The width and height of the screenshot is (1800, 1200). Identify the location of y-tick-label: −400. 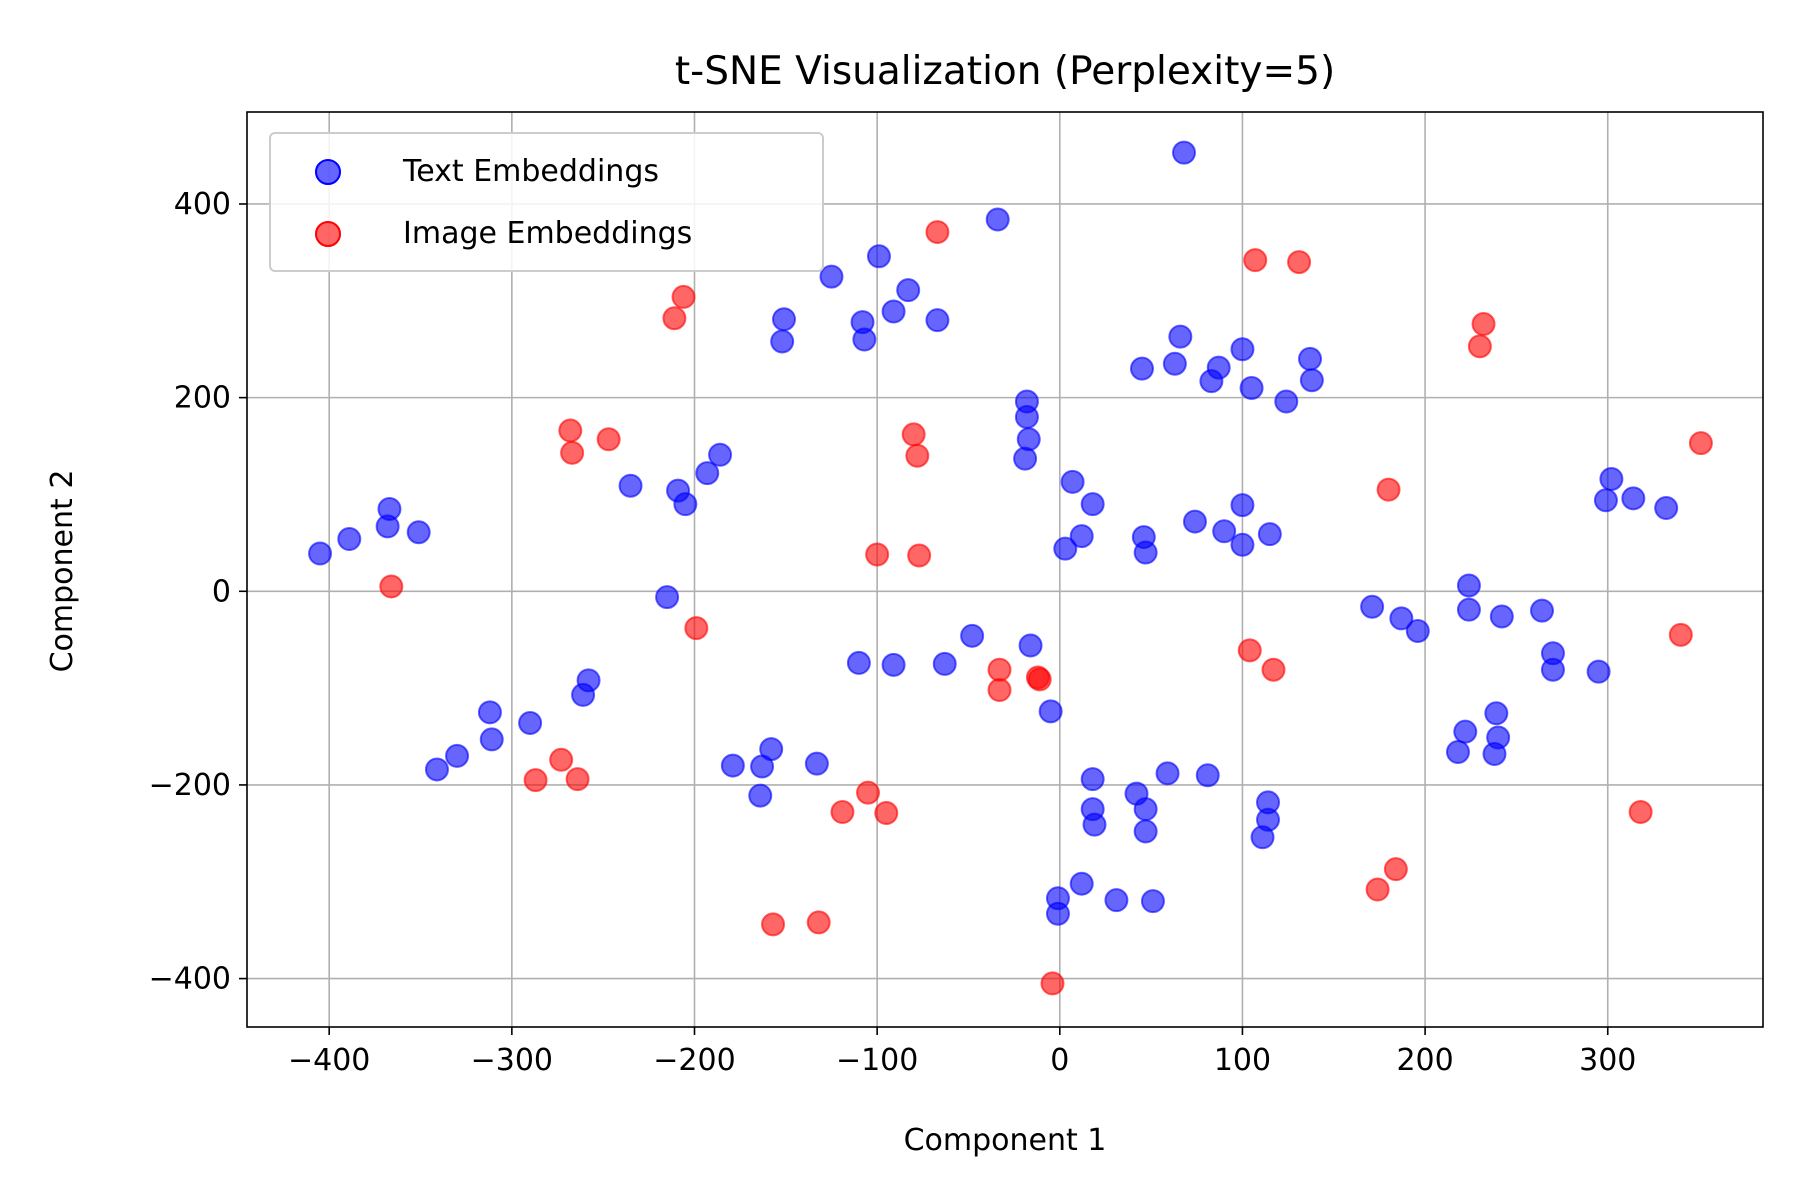
(190, 979).